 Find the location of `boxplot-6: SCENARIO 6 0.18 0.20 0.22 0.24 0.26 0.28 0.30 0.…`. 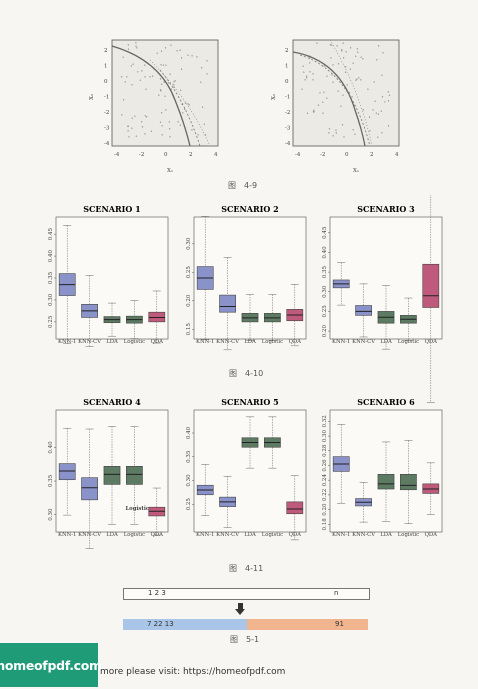

boxplot-6: SCENARIO 6 0.18 0.20 0.22 0.24 0.26 0.28 0.30 0.… is located at coordinates (382, 467).